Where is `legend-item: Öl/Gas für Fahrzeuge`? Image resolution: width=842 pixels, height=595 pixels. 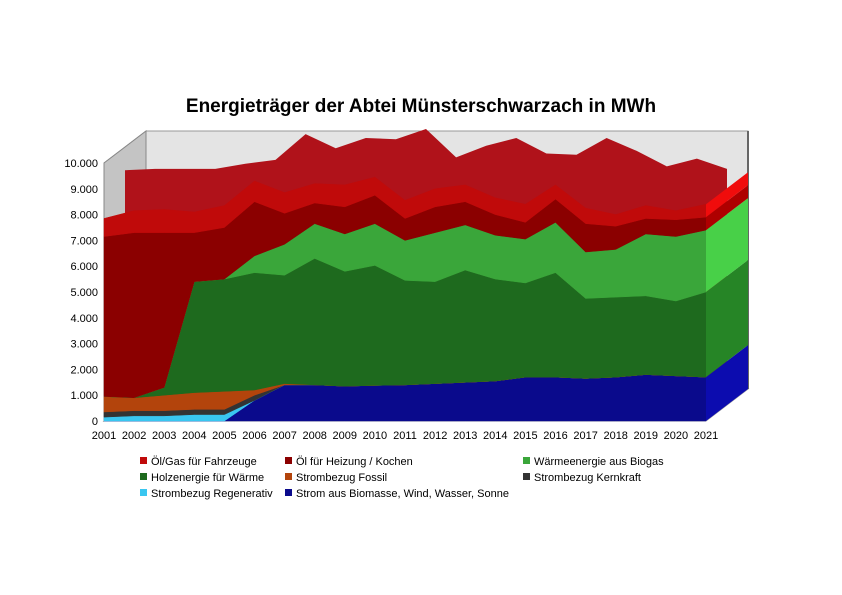 legend-item: Öl/Gas für Fahrzeuge is located at coordinates (198, 462).